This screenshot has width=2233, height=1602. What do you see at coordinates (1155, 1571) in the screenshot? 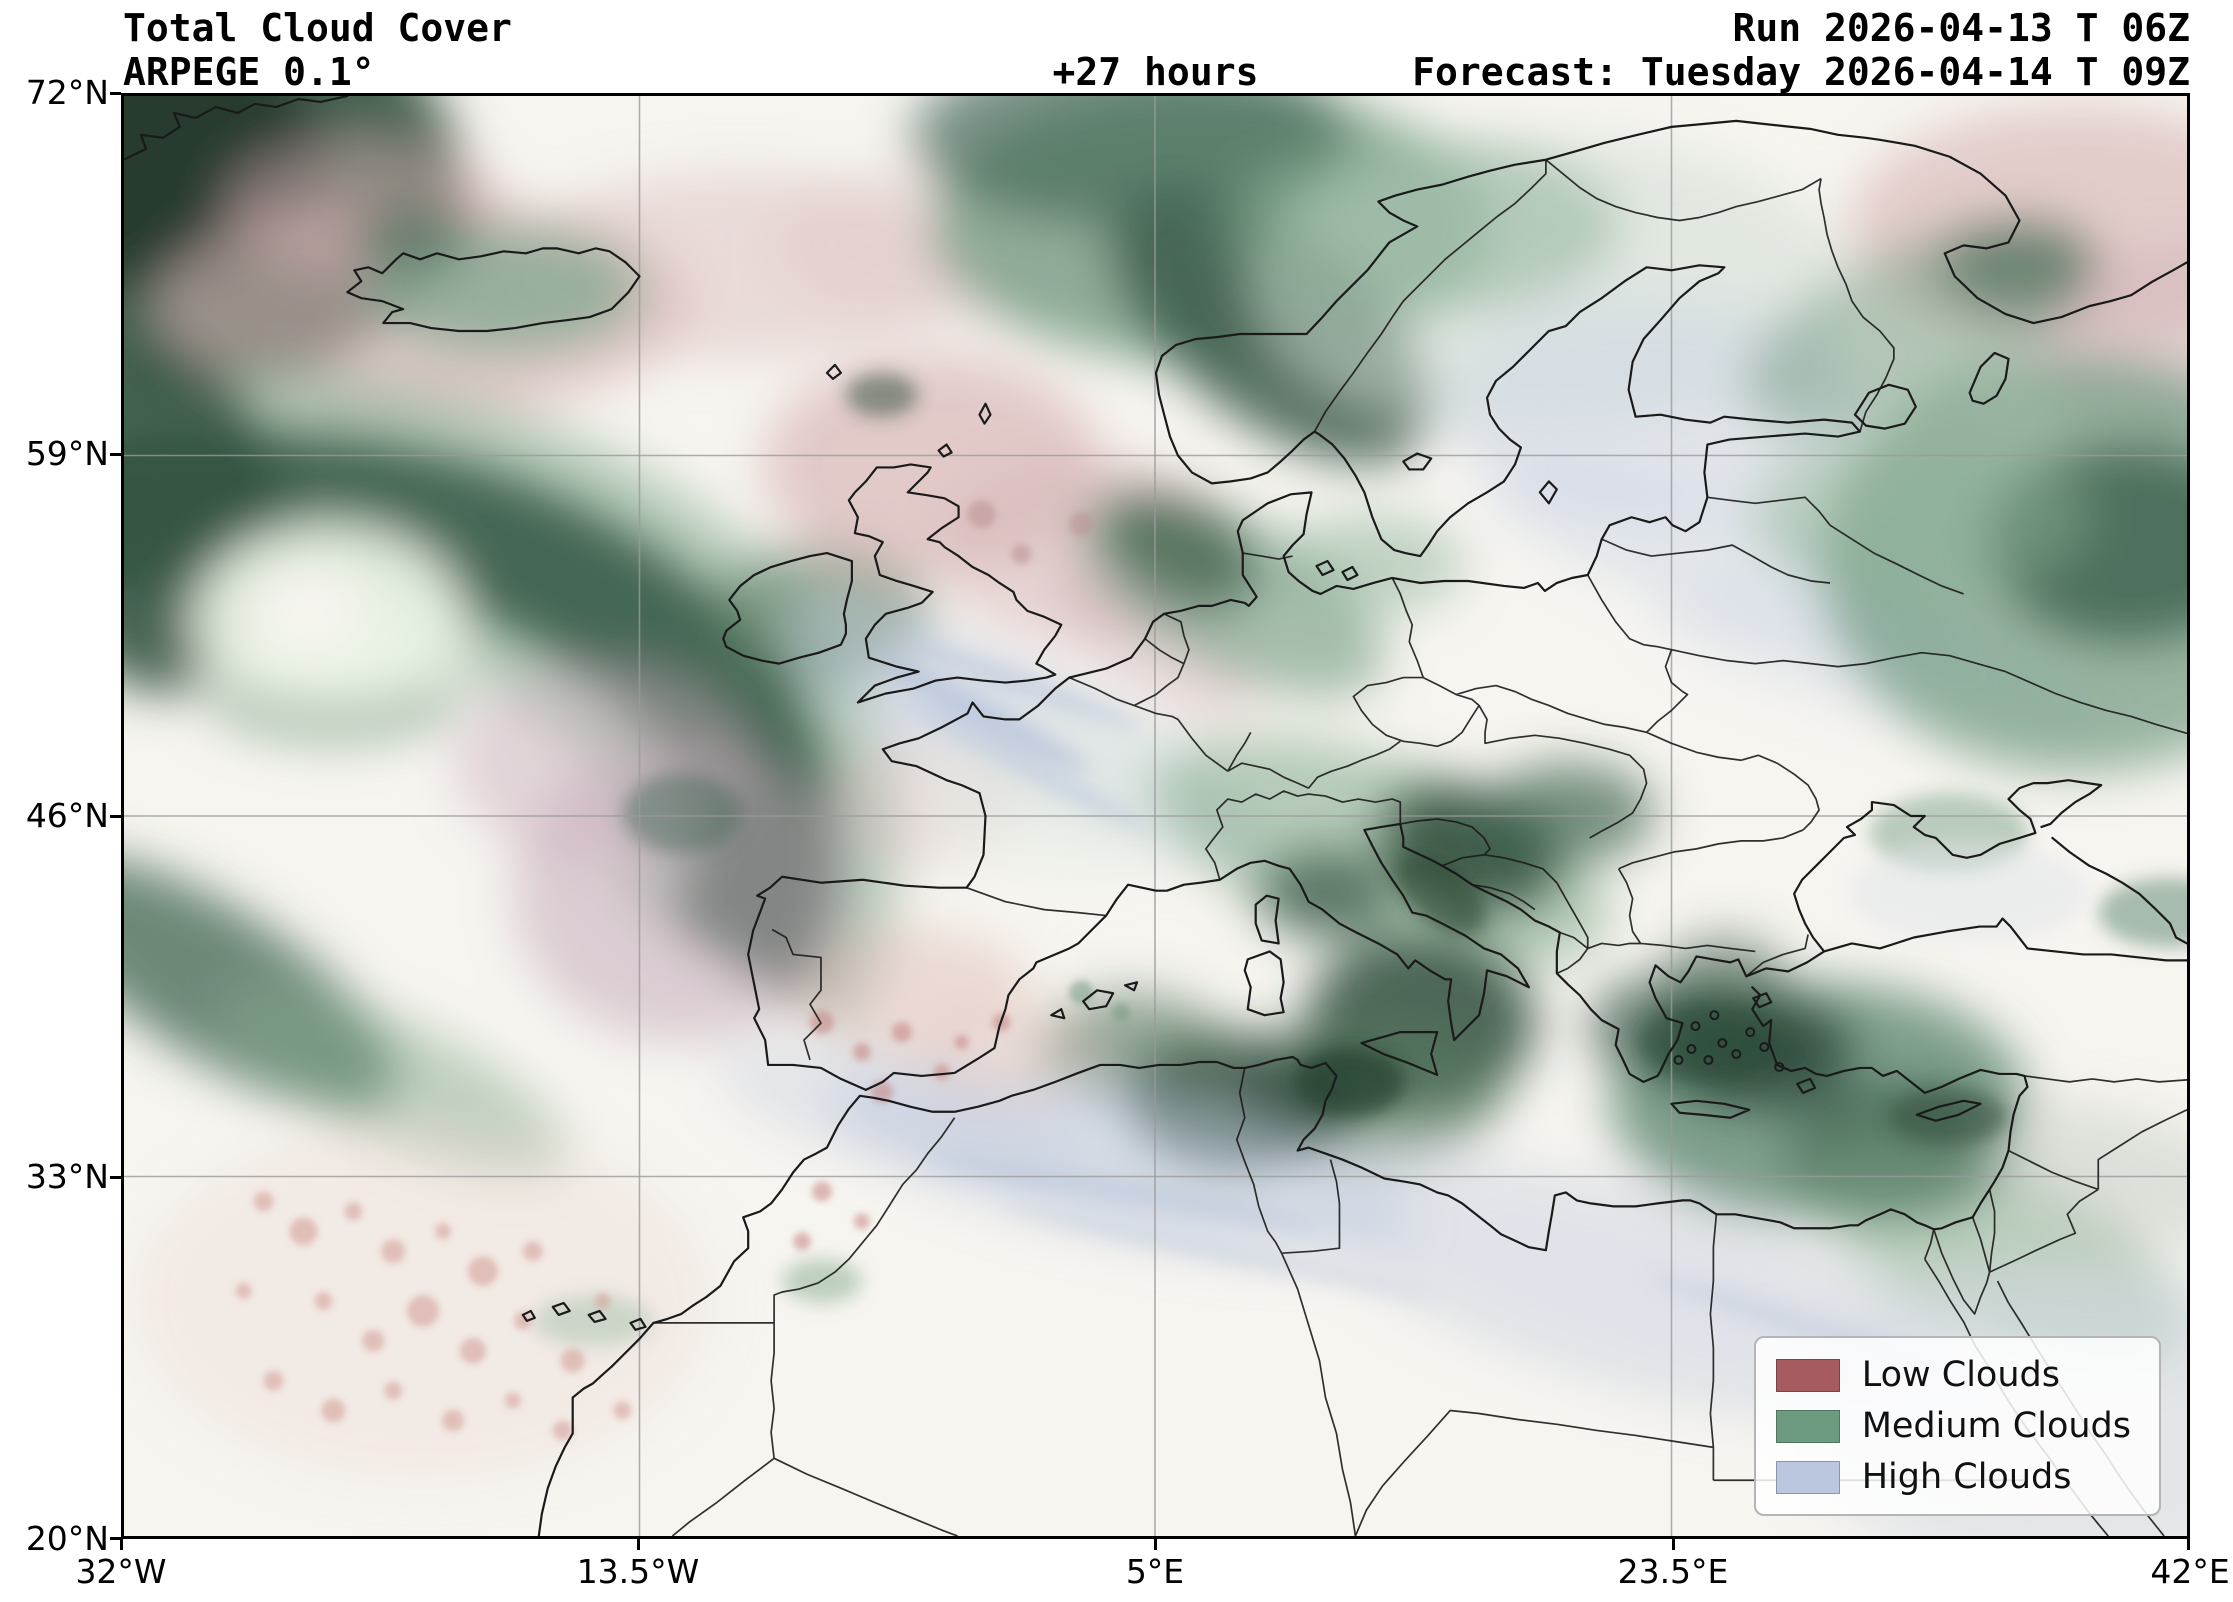
I see `x-tick-5e: 5°E` at bounding box center [1155, 1571].